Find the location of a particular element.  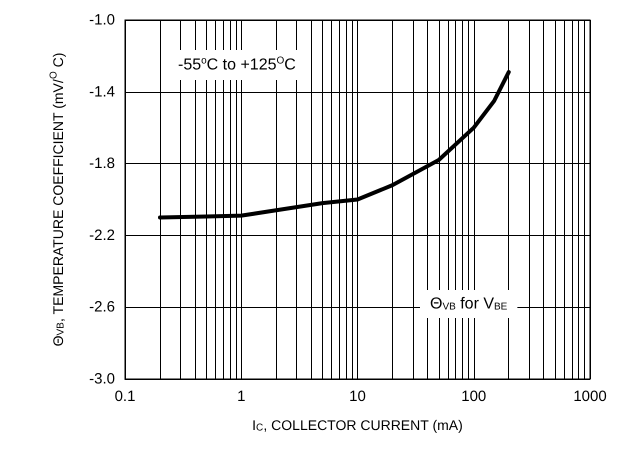

y-tick-label: -1.4 is located at coordinates (102, 91).